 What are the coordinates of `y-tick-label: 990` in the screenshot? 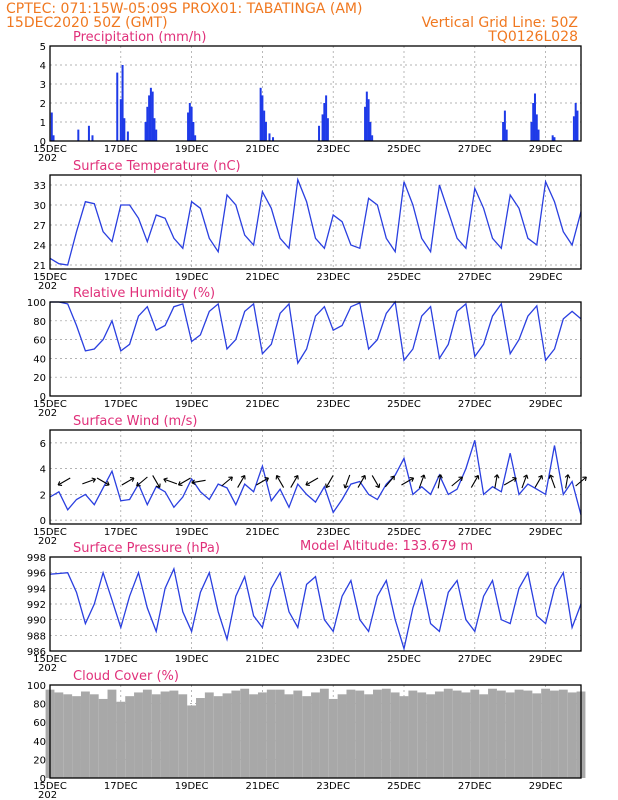 It's located at (36, 621).